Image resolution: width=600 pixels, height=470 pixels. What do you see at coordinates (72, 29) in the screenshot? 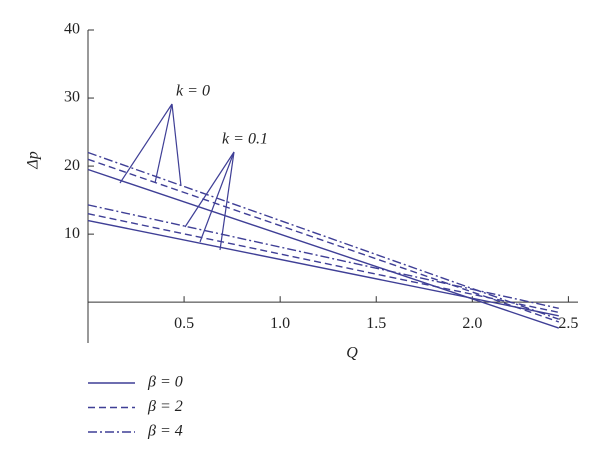
I see `y-tick-label: 40` at bounding box center [72, 29].